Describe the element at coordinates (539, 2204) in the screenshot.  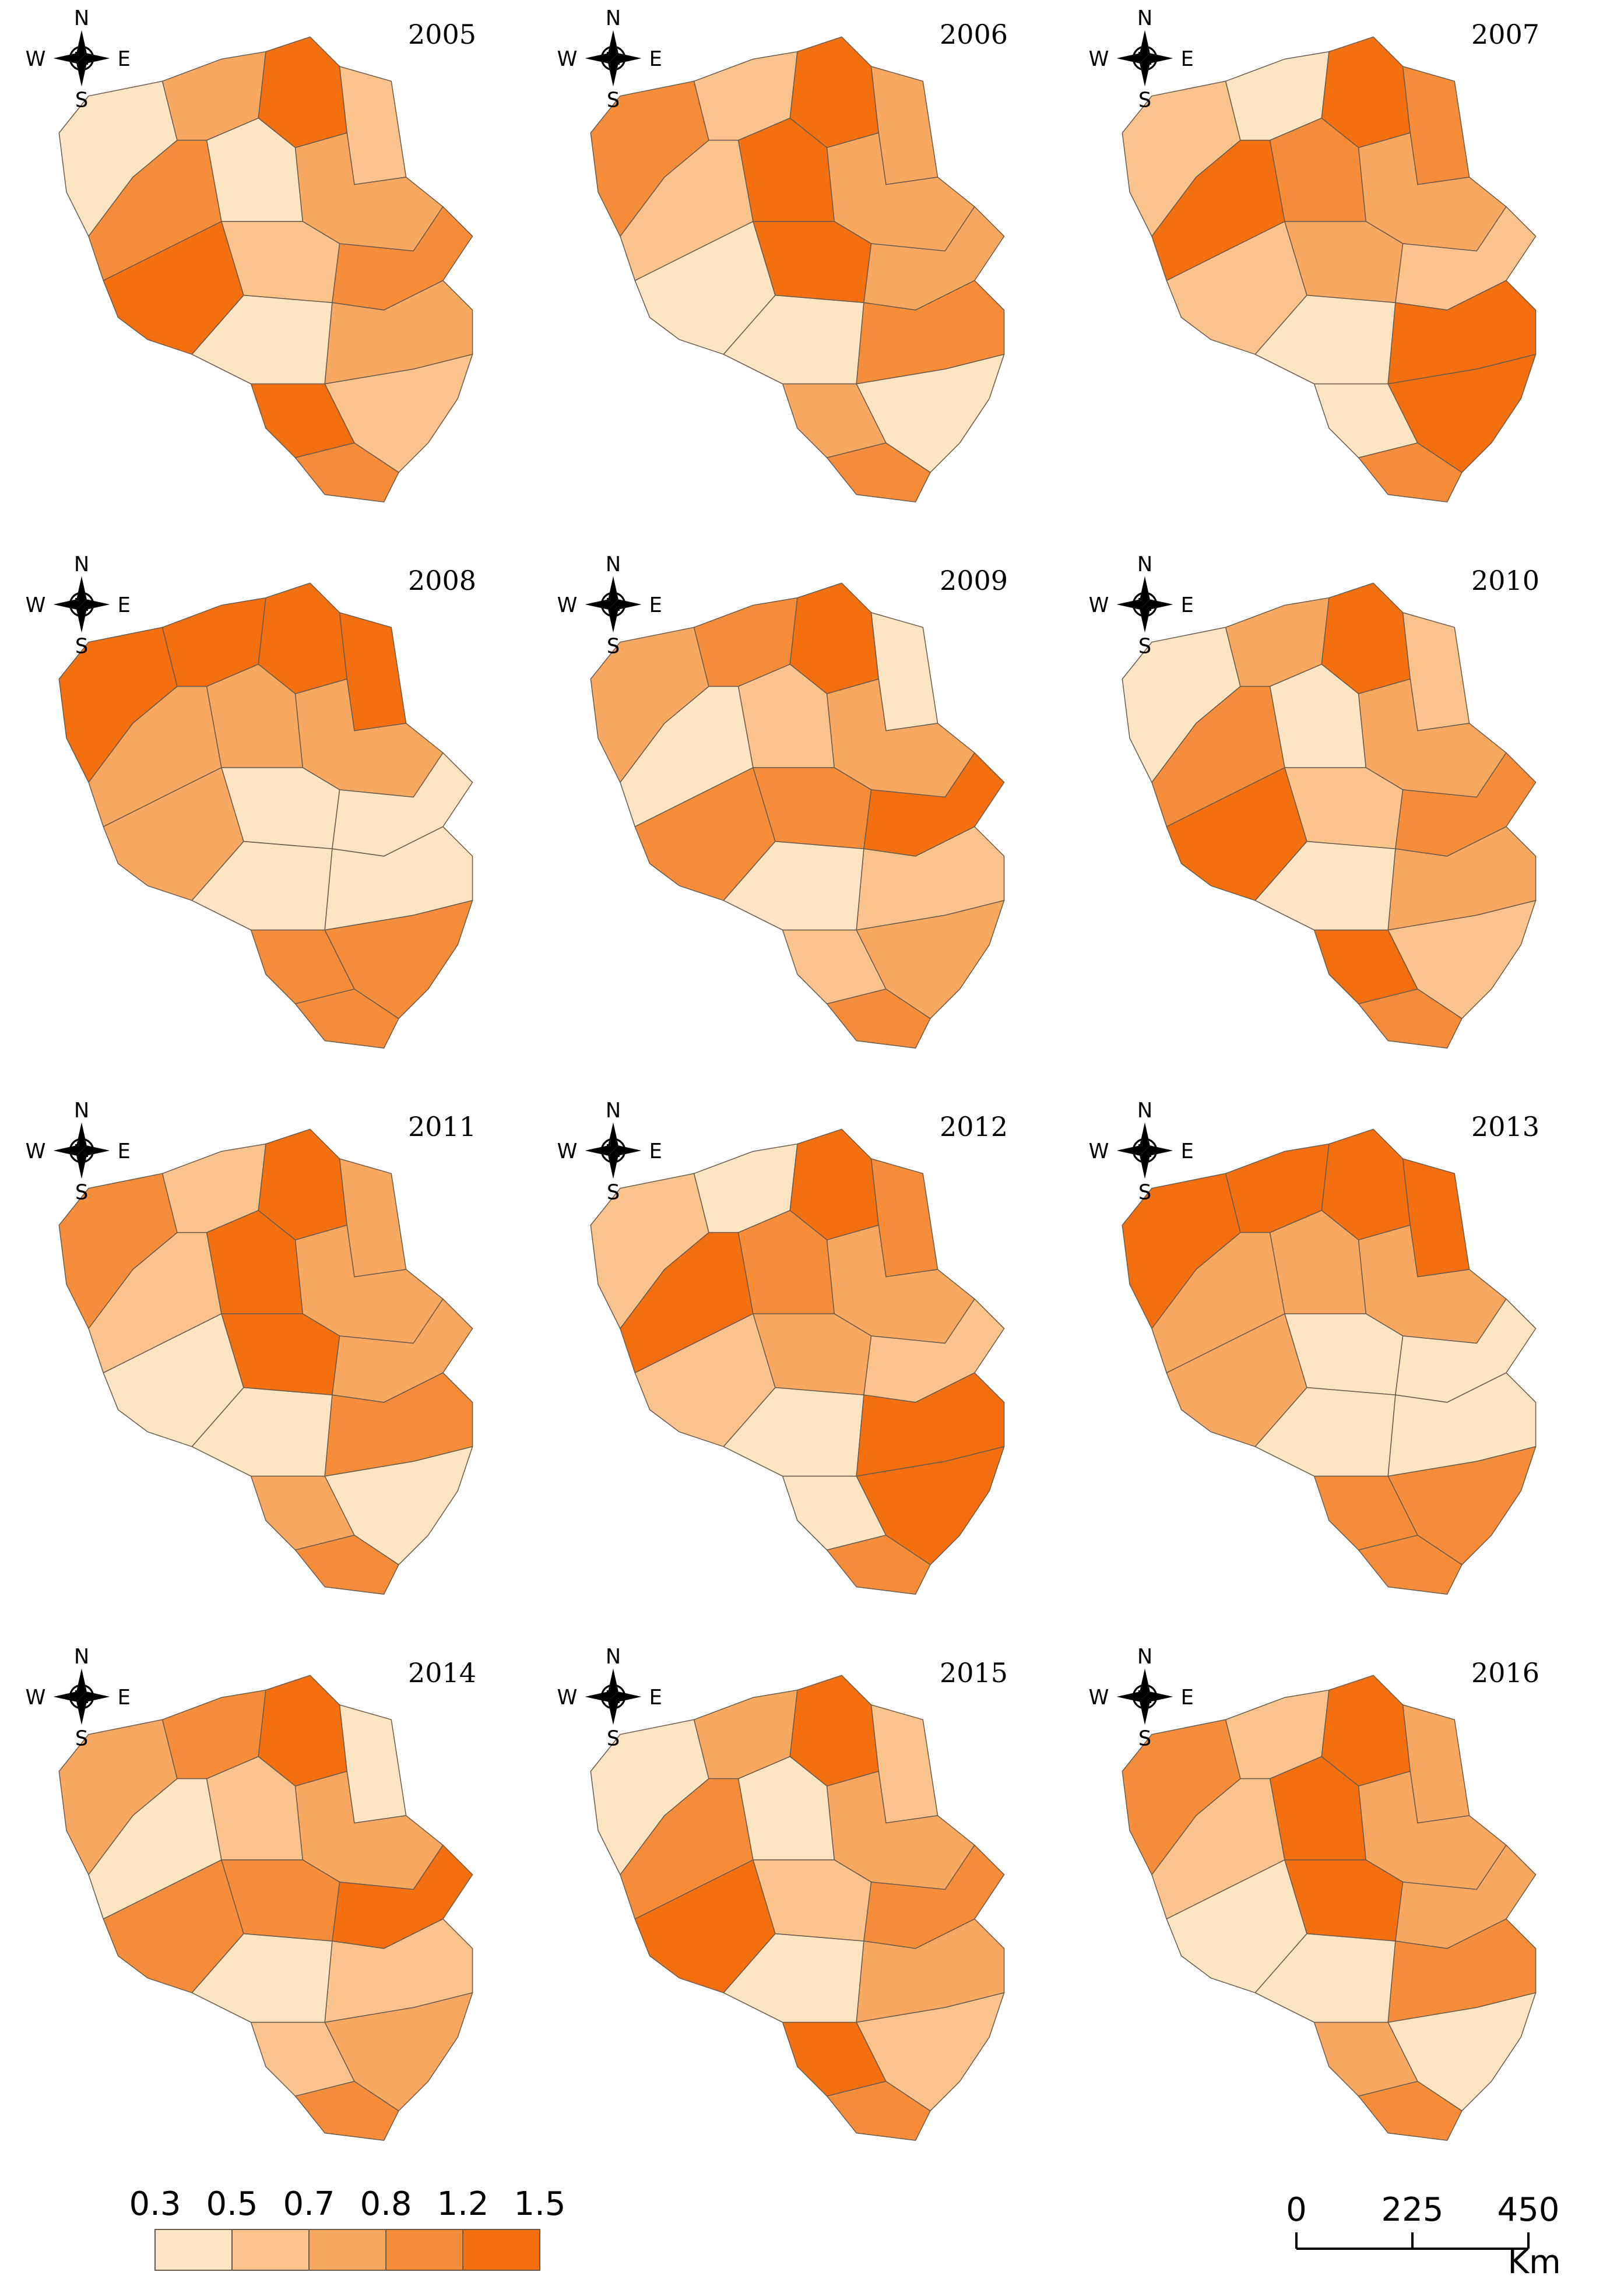
I see `legend-break: 1.5` at that location.